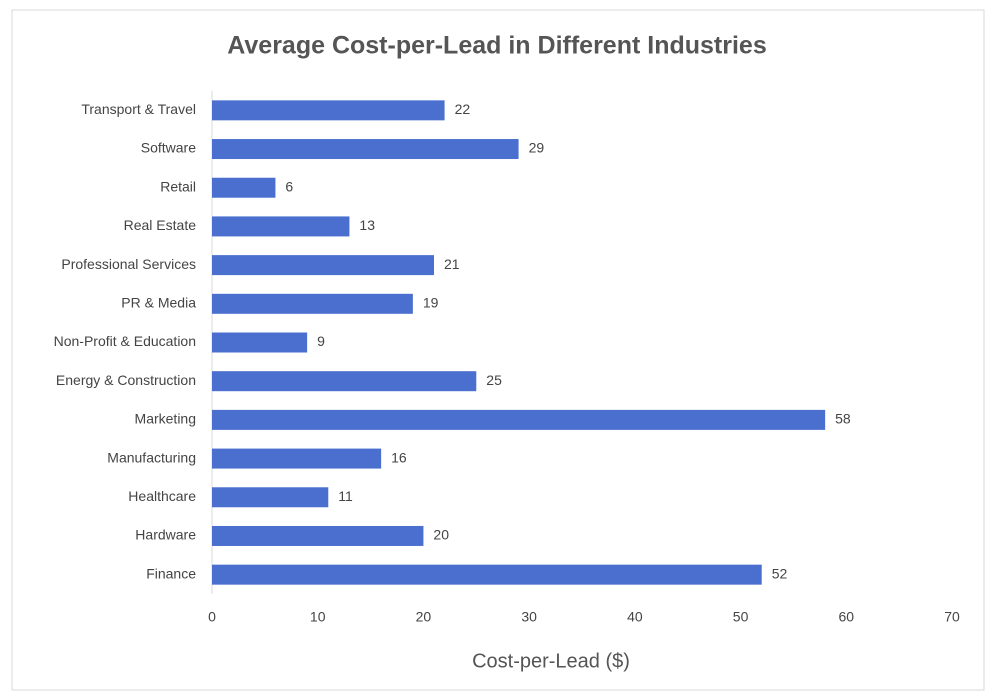 The width and height of the screenshot is (992, 698). I want to click on x-tick-label: 0, so click(212, 617).